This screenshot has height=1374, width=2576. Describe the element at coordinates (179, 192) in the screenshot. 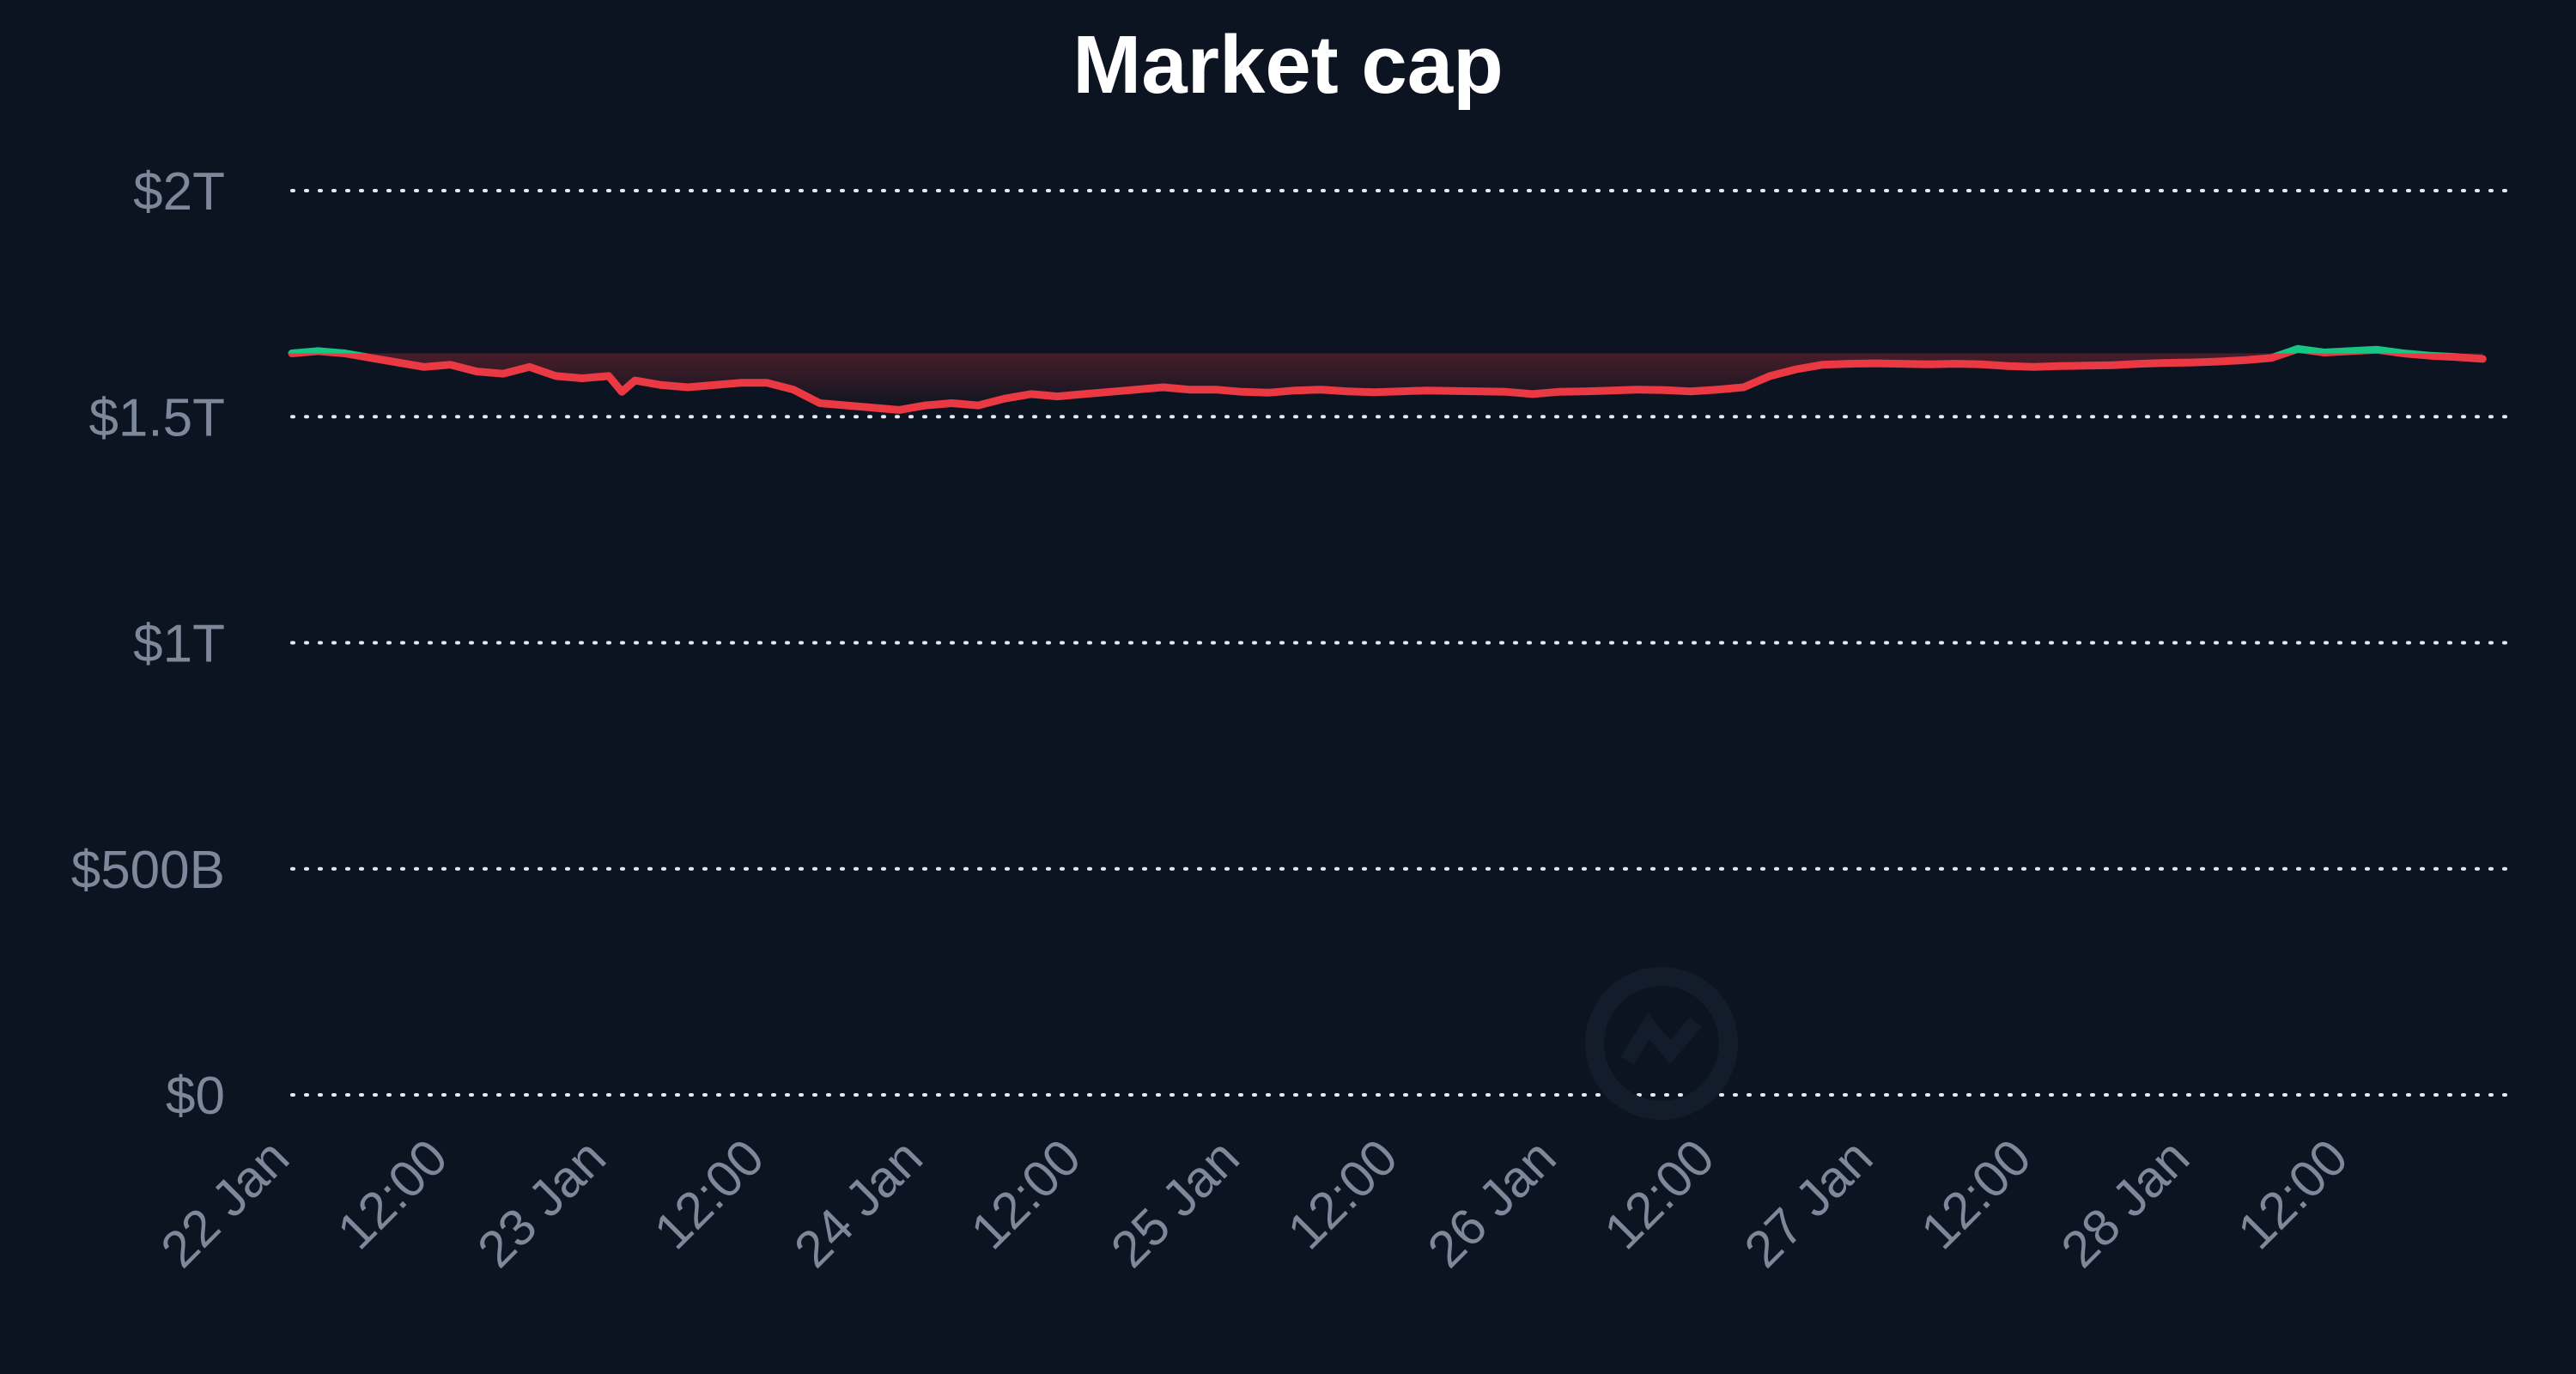

I see `y-tick-label: $2T` at that location.